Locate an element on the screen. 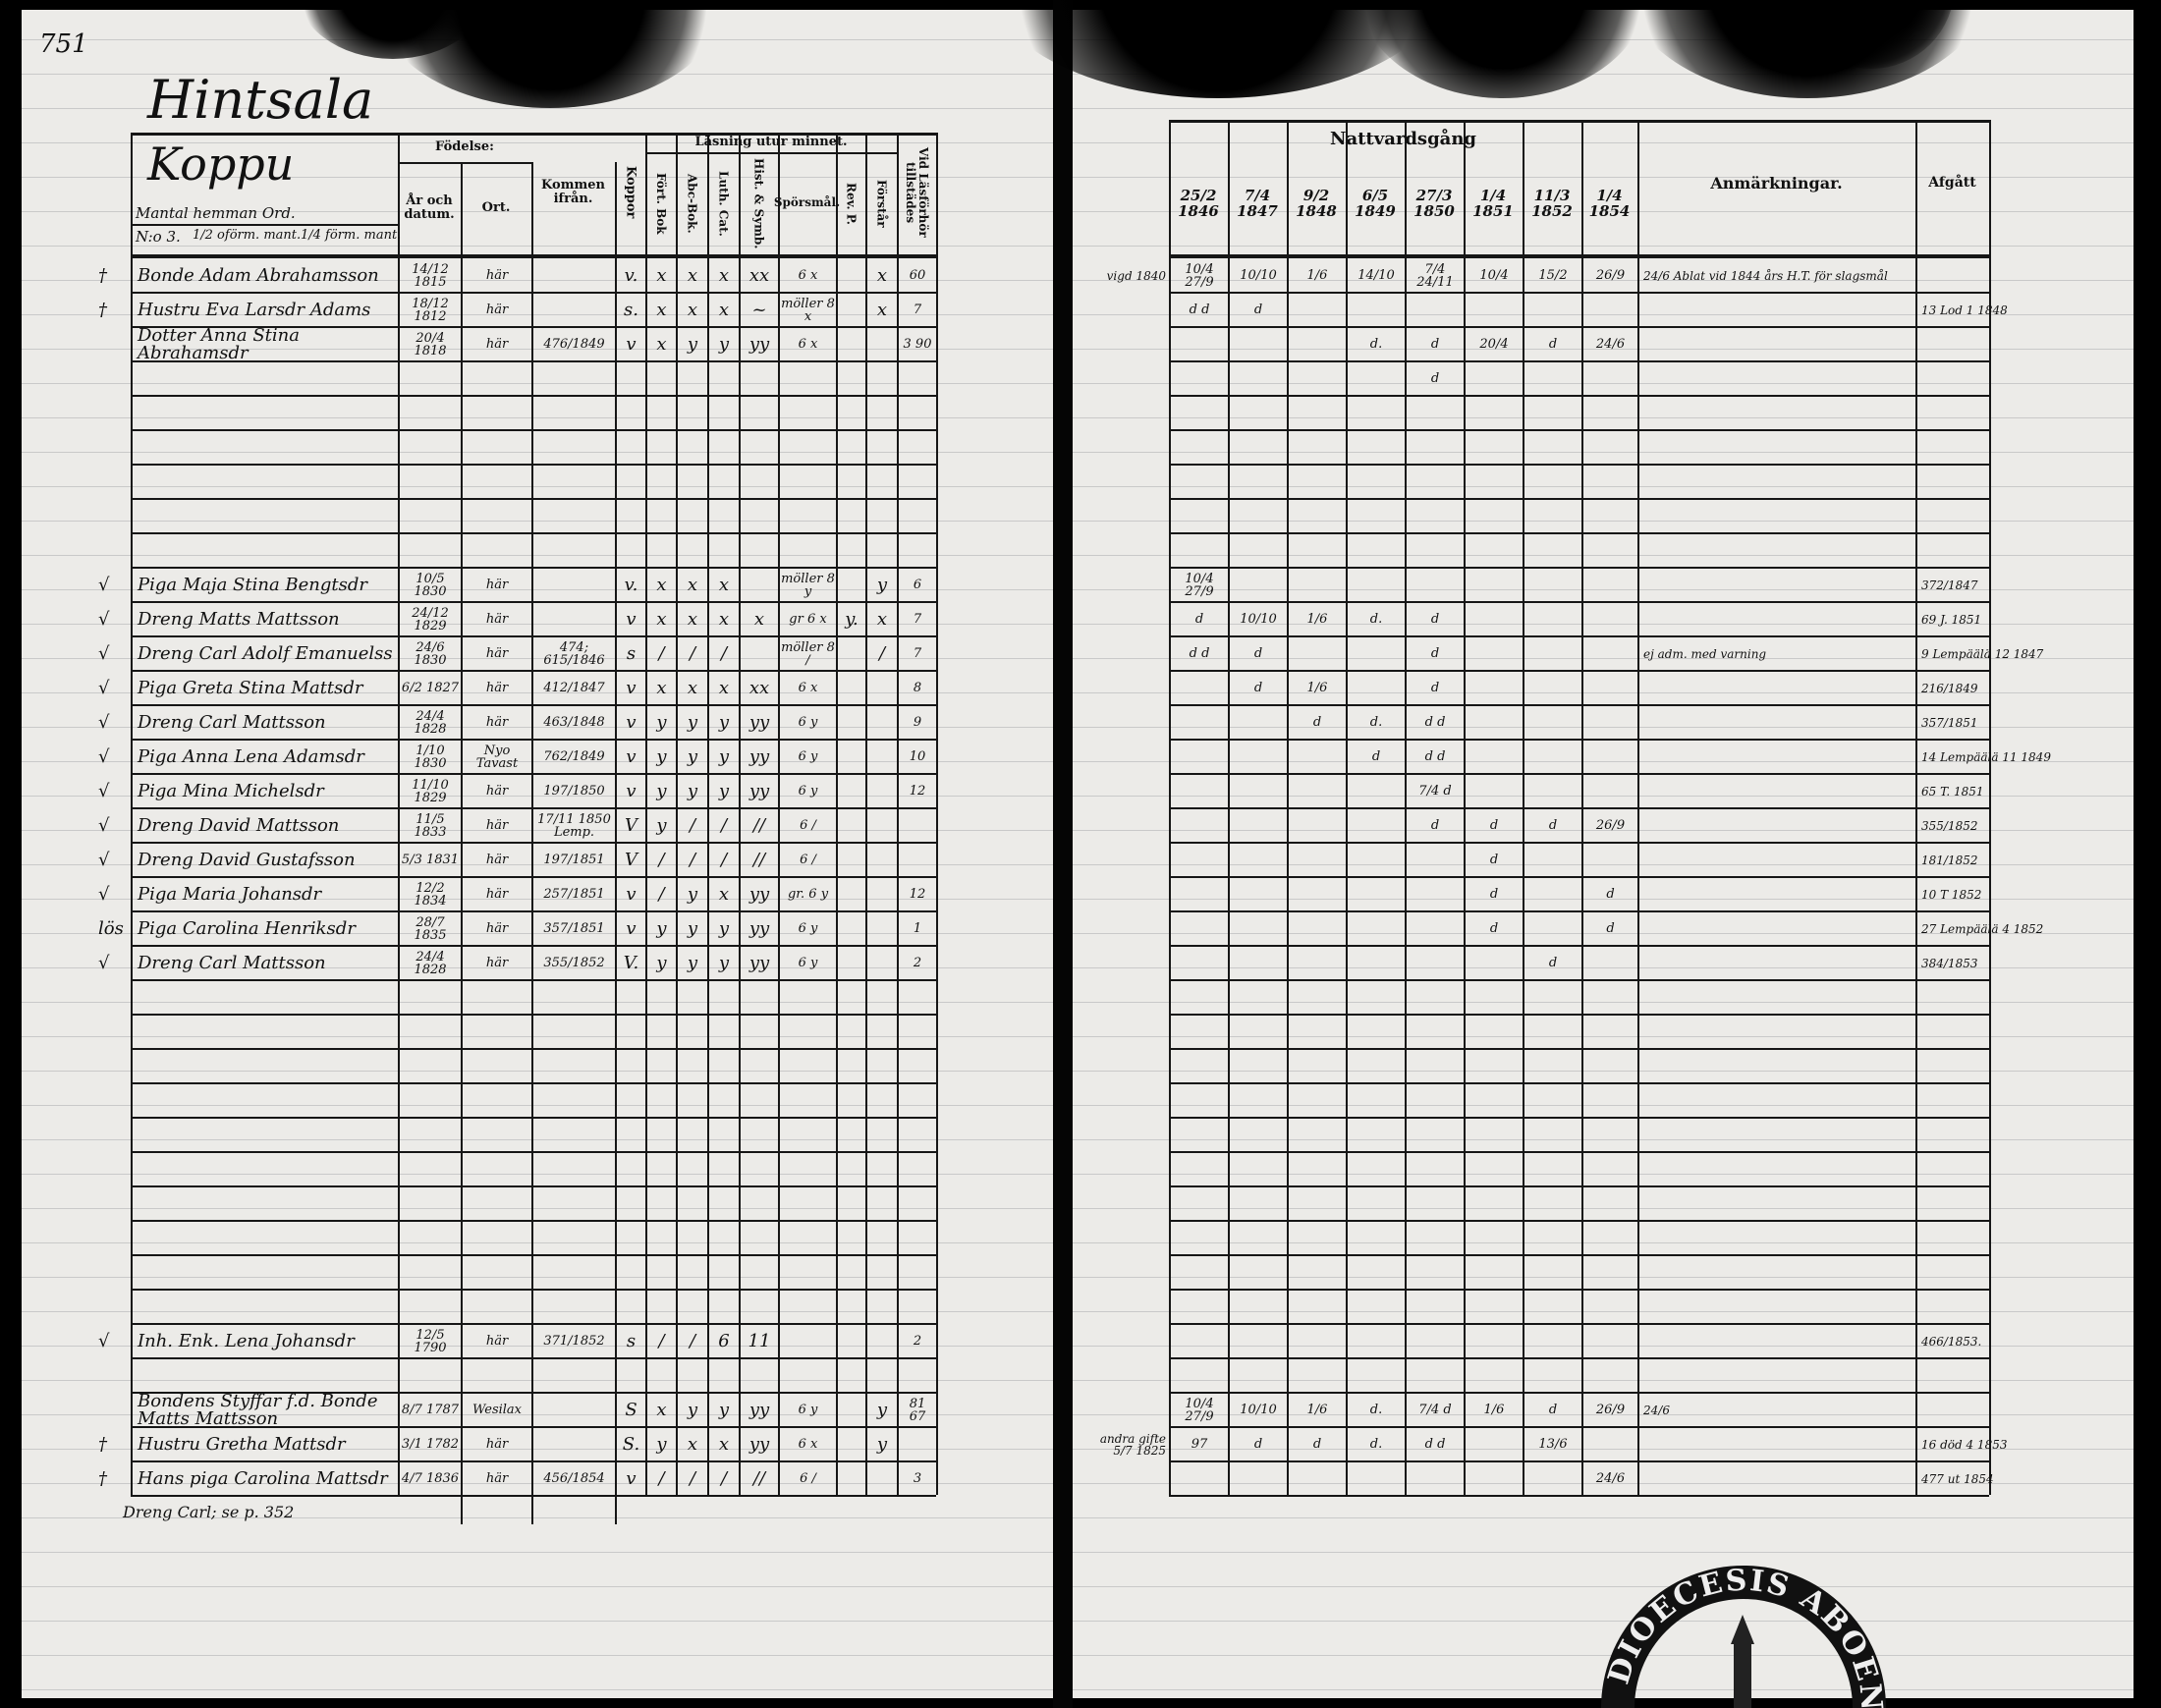 This screenshot has width=2161, height=1708. cell-quest: möller 8 / is located at coordinates (808, 653).